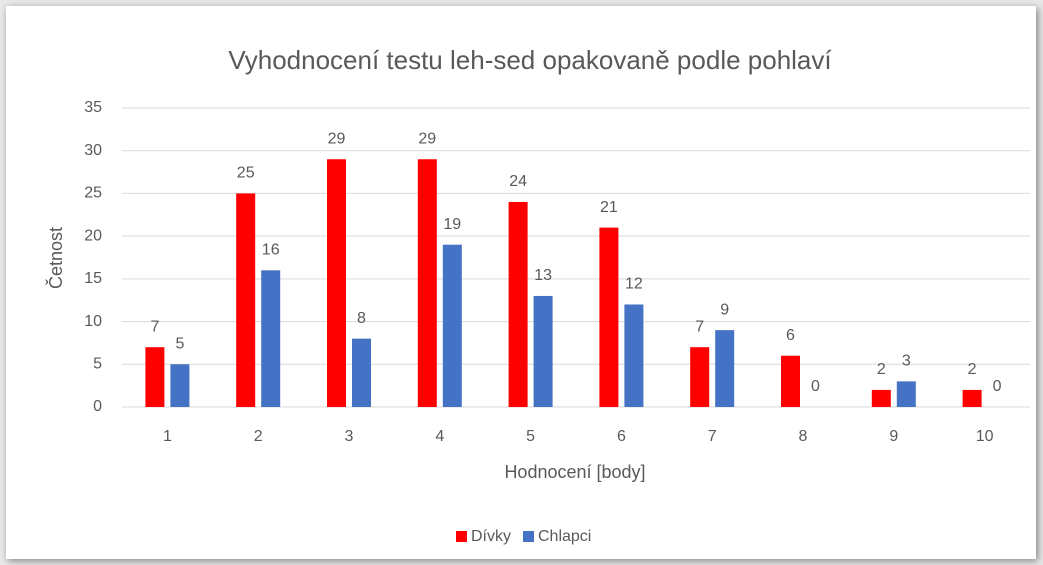 The height and width of the screenshot is (565, 1043). Describe the element at coordinates (93, 321) in the screenshot. I see `y-tick-label: 10` at that location.